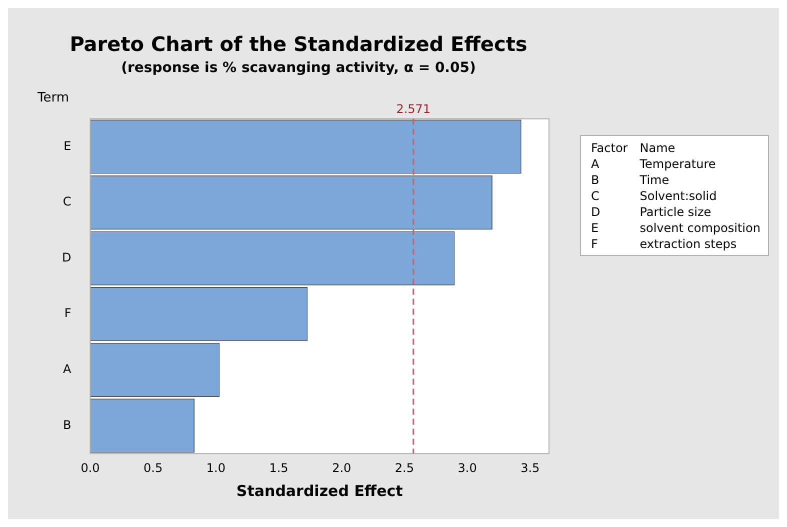  I want to click on chart-subtitle: (response is % scavanging activity, α = 0.05), so click(298, 68).